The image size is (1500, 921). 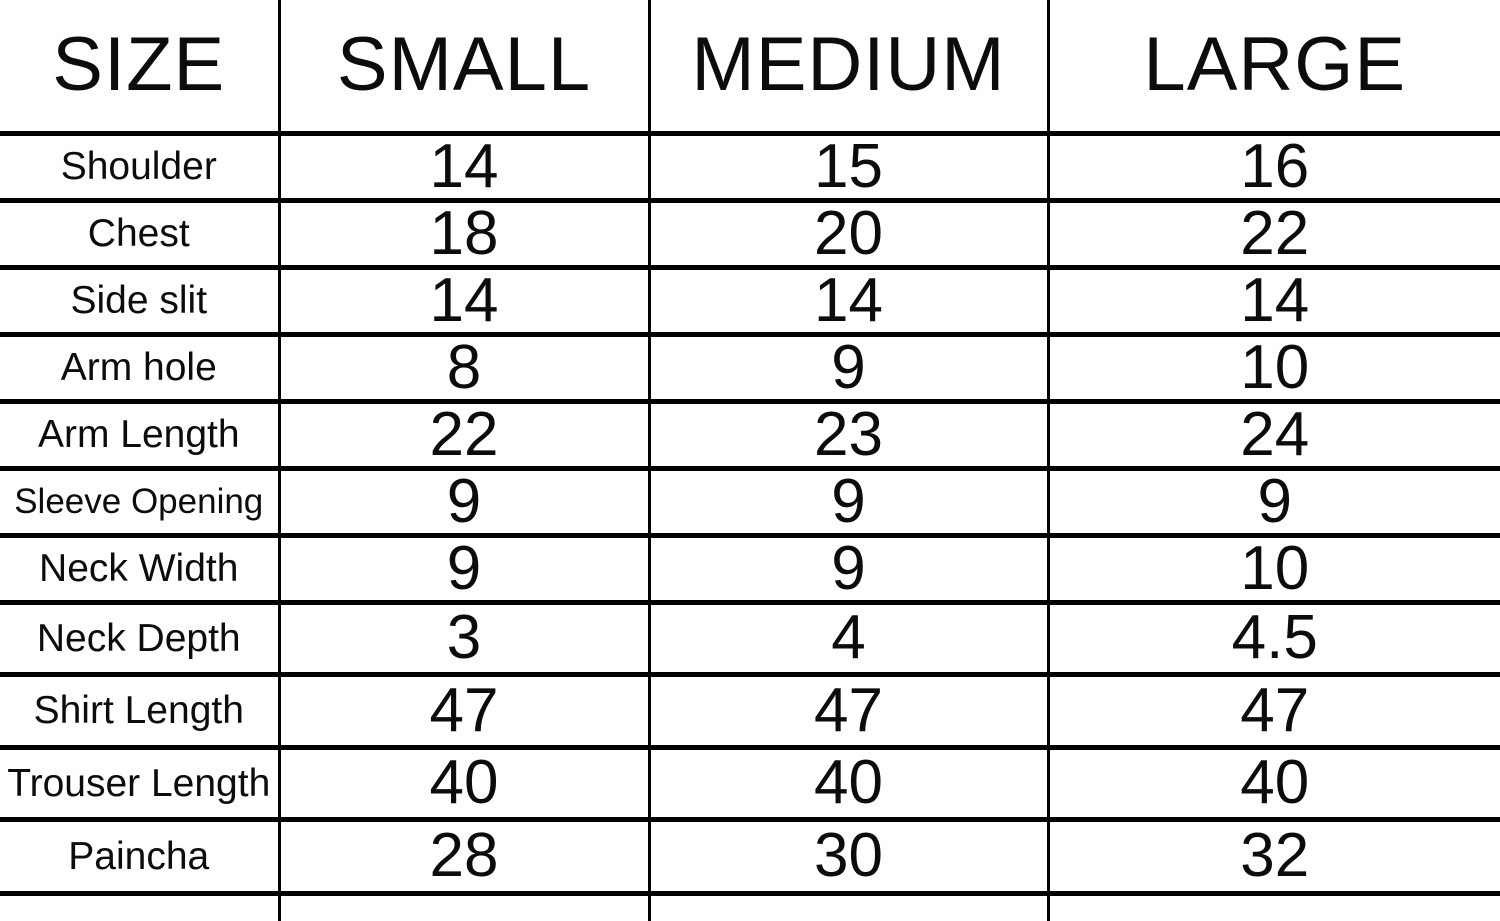 I want to click on cell-value: 24, so click(x=1273, y=433).